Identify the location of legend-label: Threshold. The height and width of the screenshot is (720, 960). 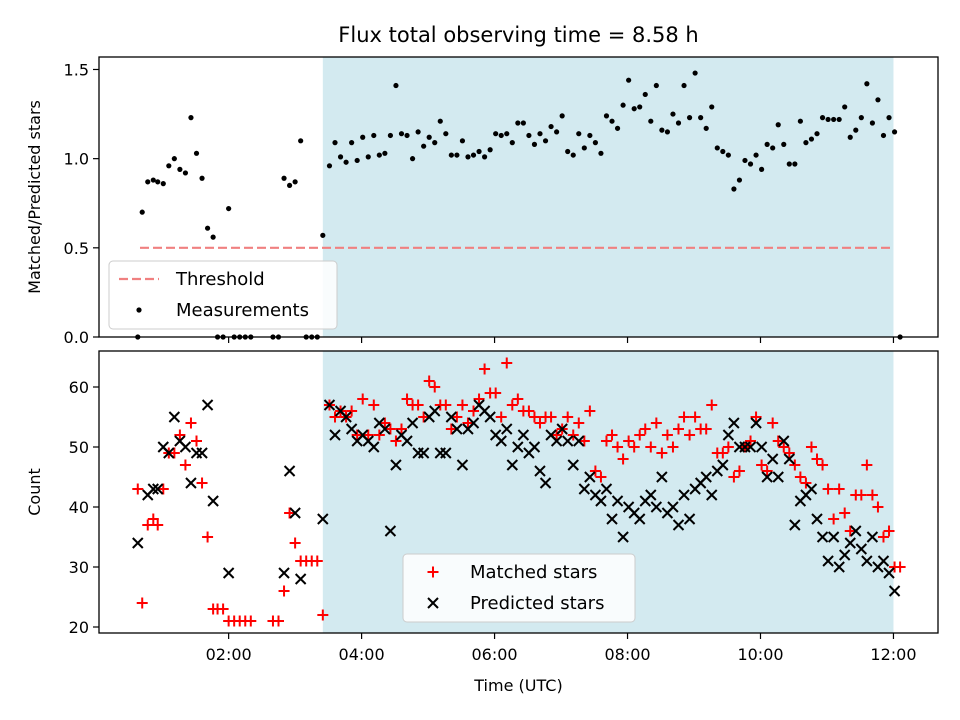
(220, 279).